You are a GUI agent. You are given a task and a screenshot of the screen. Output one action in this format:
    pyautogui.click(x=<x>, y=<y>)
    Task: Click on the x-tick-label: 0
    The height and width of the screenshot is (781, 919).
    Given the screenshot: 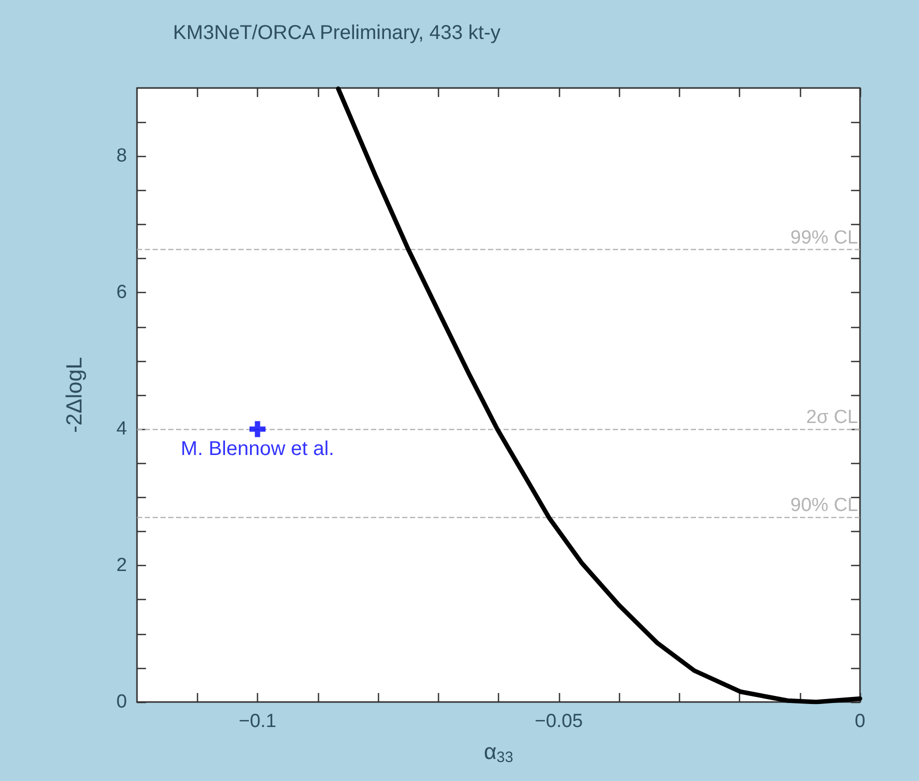 What is the action you would take?
    pyautogui.click(x=860, y=721)
    